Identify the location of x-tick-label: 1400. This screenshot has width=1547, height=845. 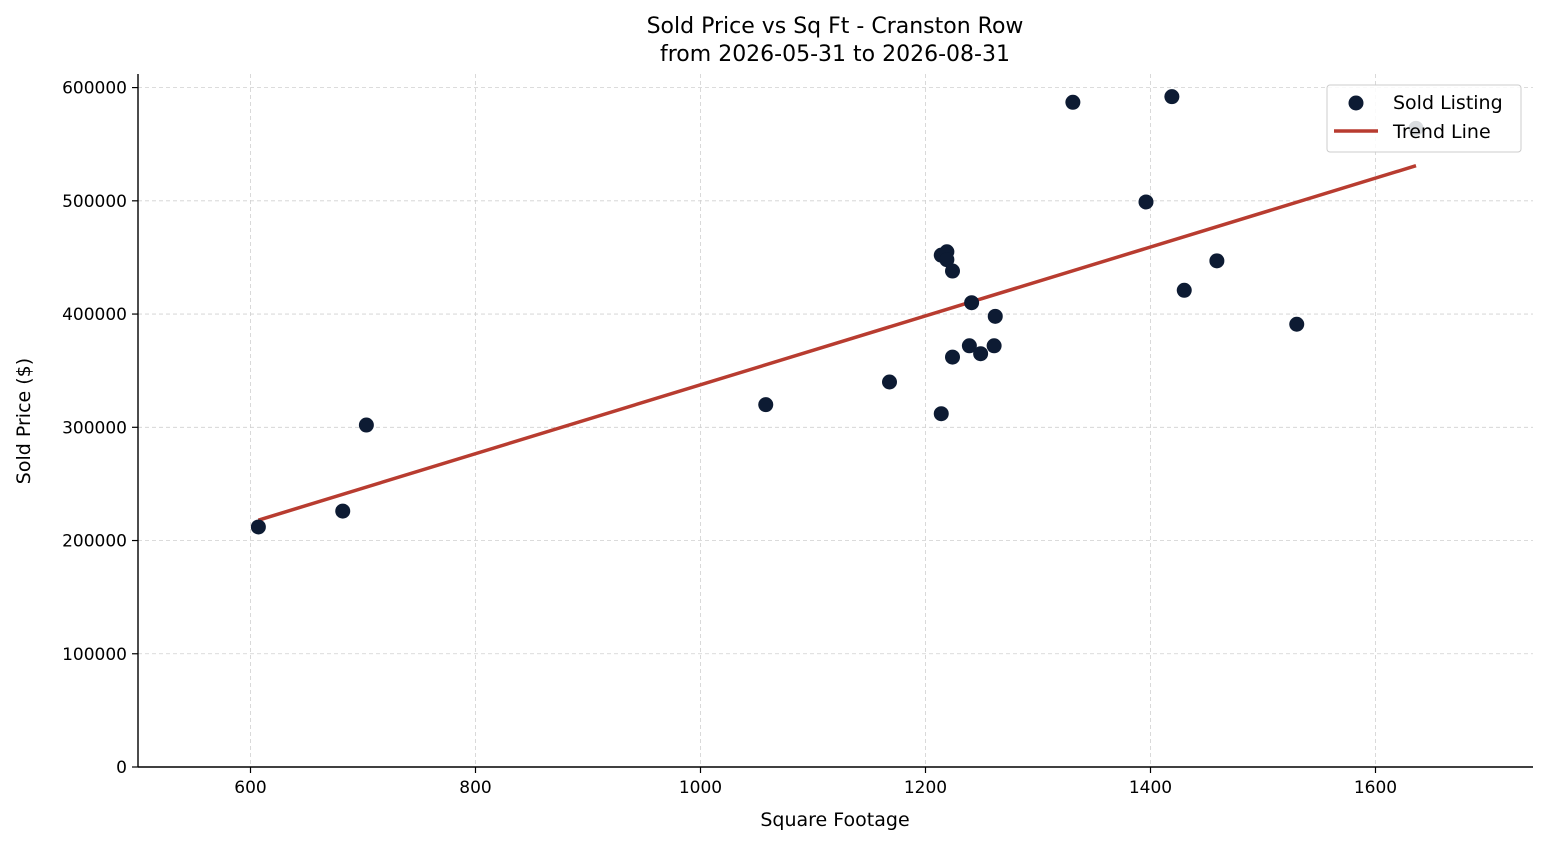
(1150, 788).